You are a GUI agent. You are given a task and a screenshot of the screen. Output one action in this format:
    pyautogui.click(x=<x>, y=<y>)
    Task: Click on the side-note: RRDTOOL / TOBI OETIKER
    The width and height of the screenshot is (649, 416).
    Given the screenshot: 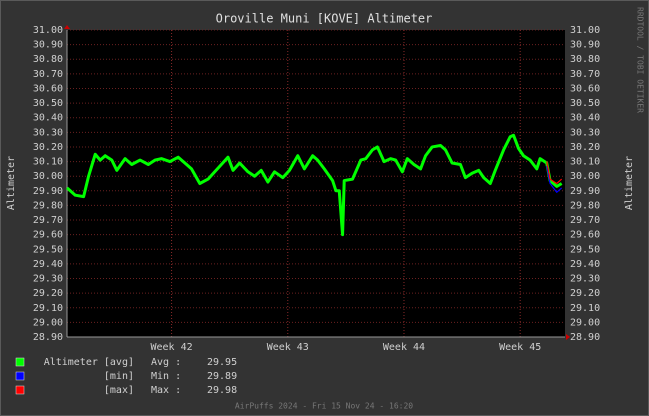 What is the action you would take?
    pyautogui.click(x=640, y=60)
    